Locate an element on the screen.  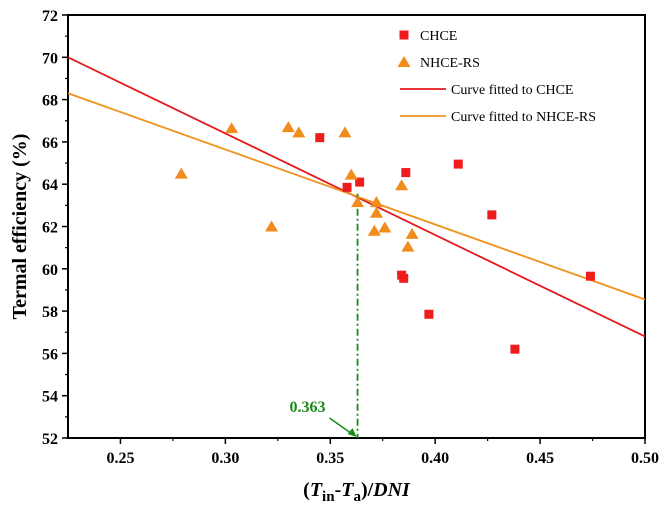
y-tick-label: 66 is located at coordinates (50, 143).